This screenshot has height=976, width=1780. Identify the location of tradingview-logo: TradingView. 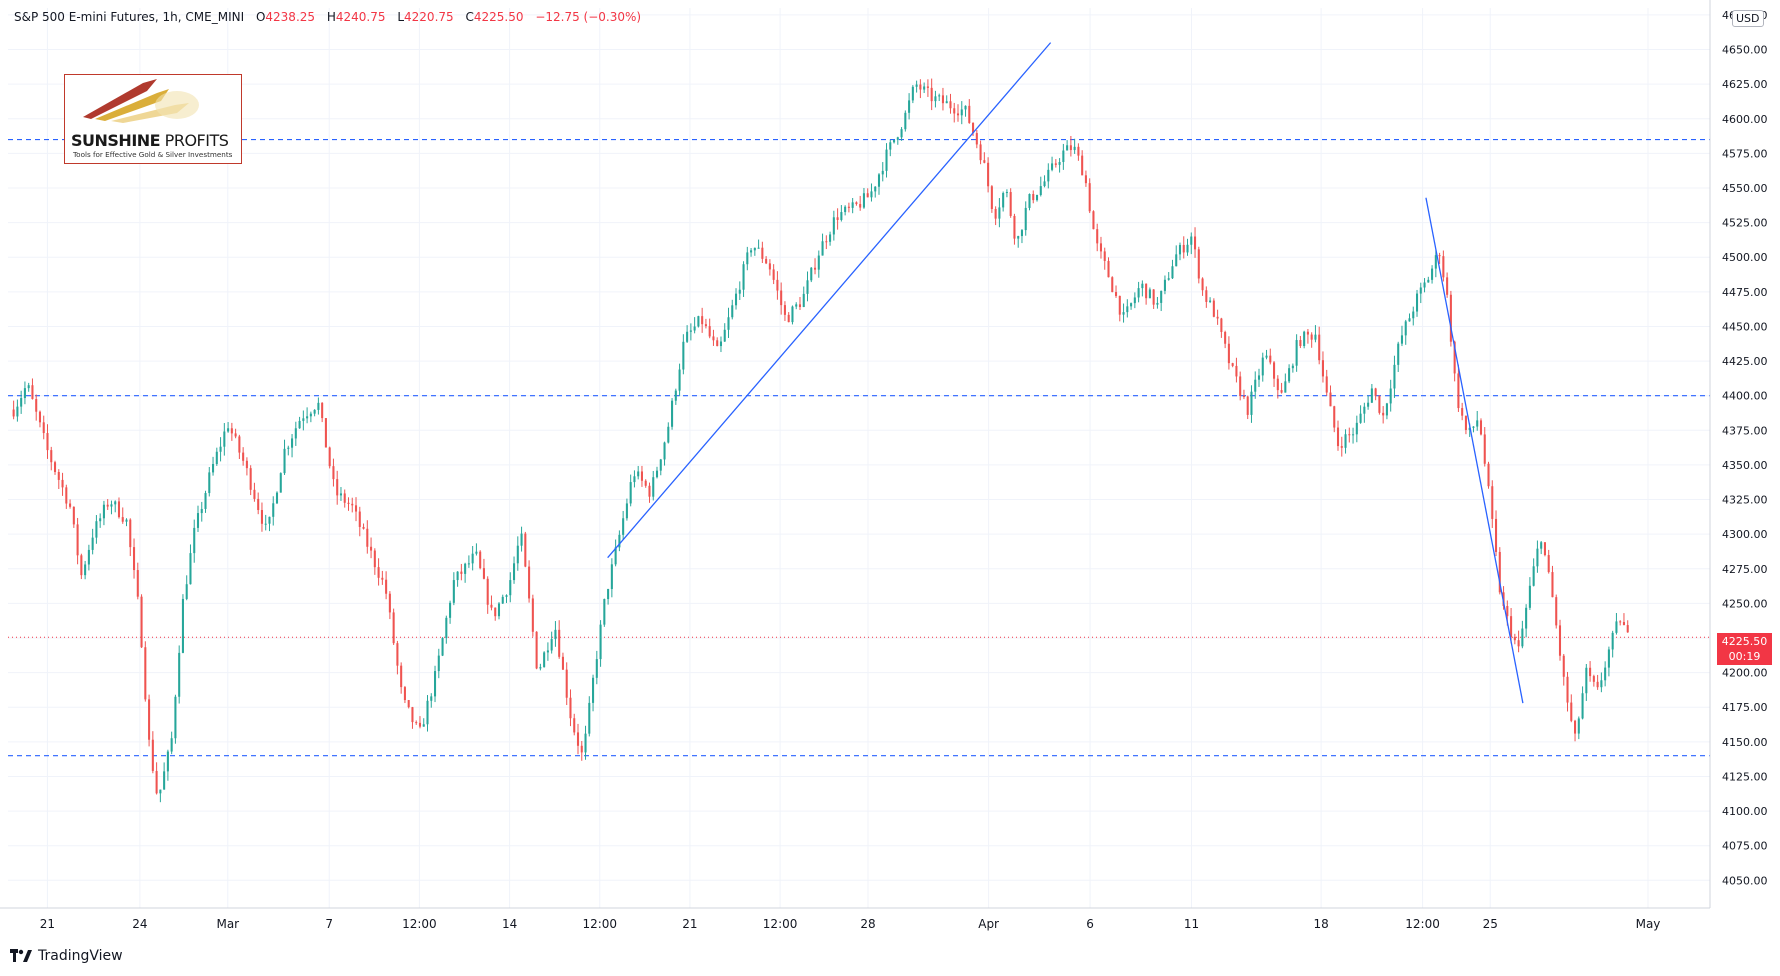
(66, 956).